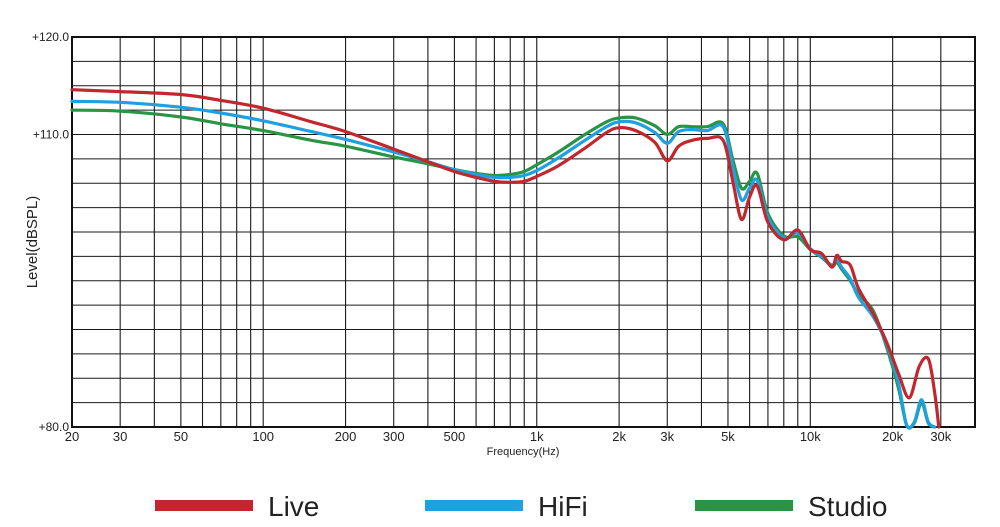  I want to click on x-tick-label: 300, so click(394, 436).